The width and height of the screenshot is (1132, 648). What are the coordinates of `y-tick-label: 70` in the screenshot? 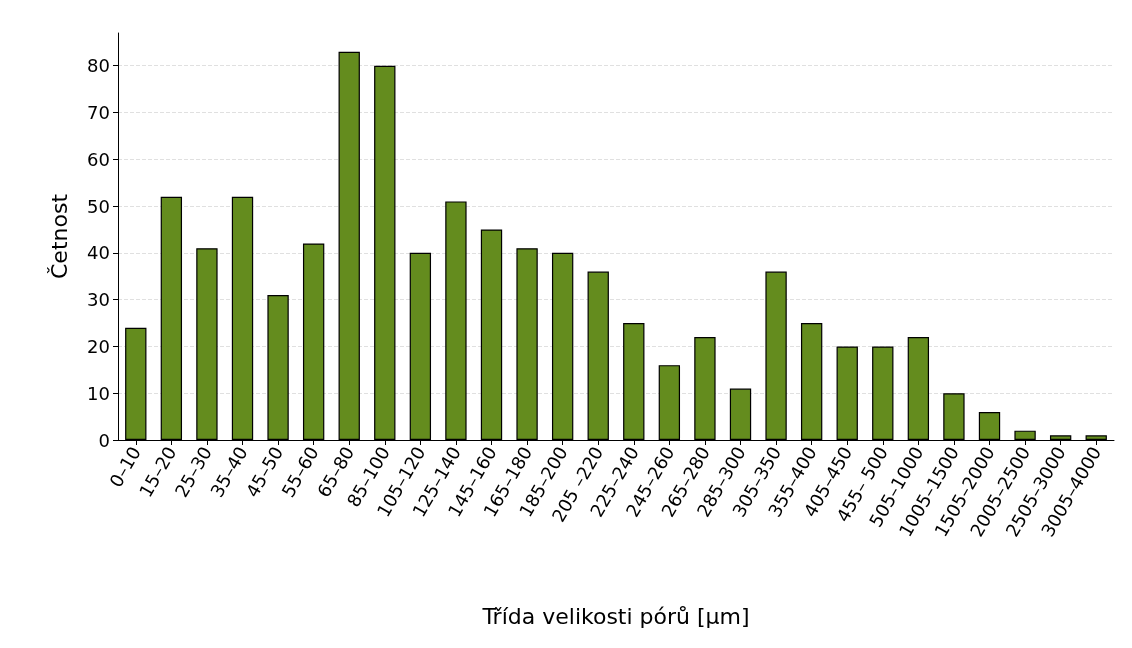 It's located at (98, 113).